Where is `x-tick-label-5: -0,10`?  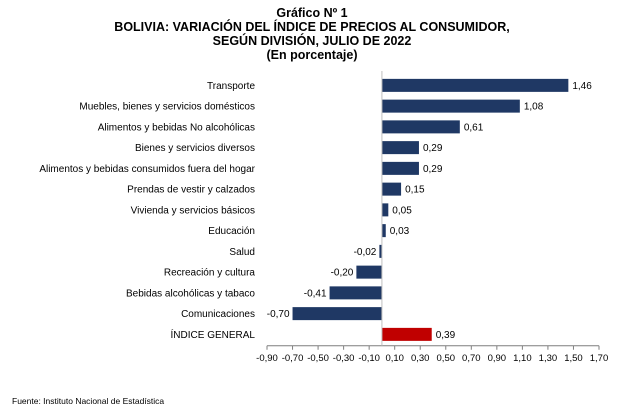 x-tick-label-5: -0,10 is located at coordinates (369, 358).